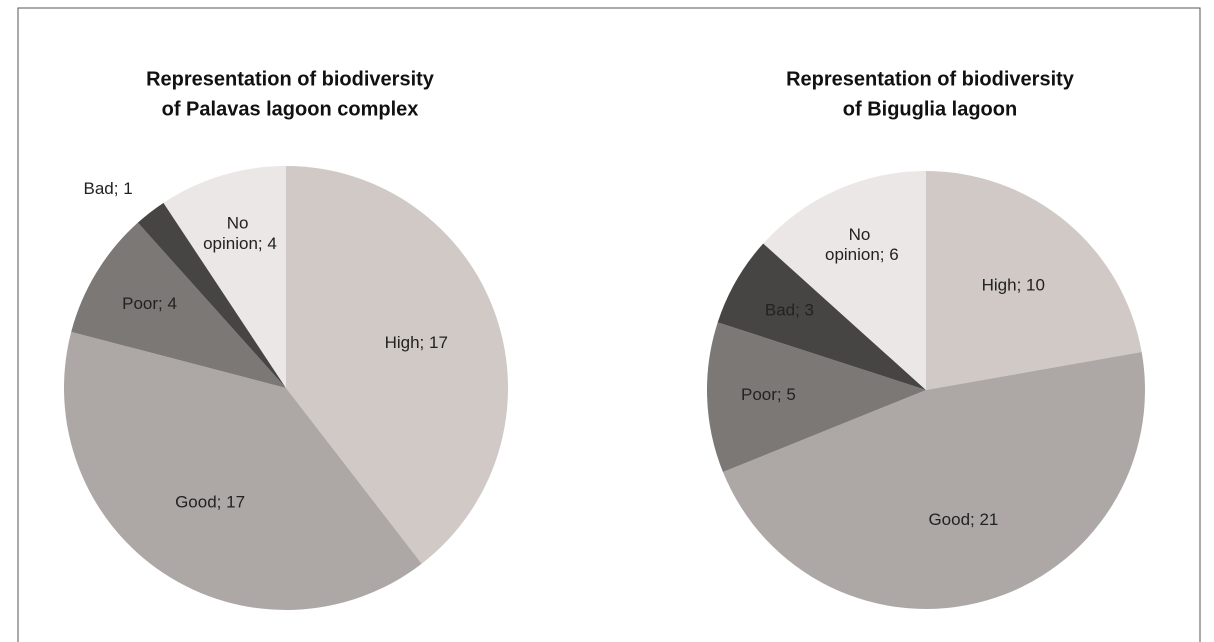 The height and width of the screenshot is (642, 1214). I want to click on chart-title: of Biguglia lagoon, so click(930, 109).